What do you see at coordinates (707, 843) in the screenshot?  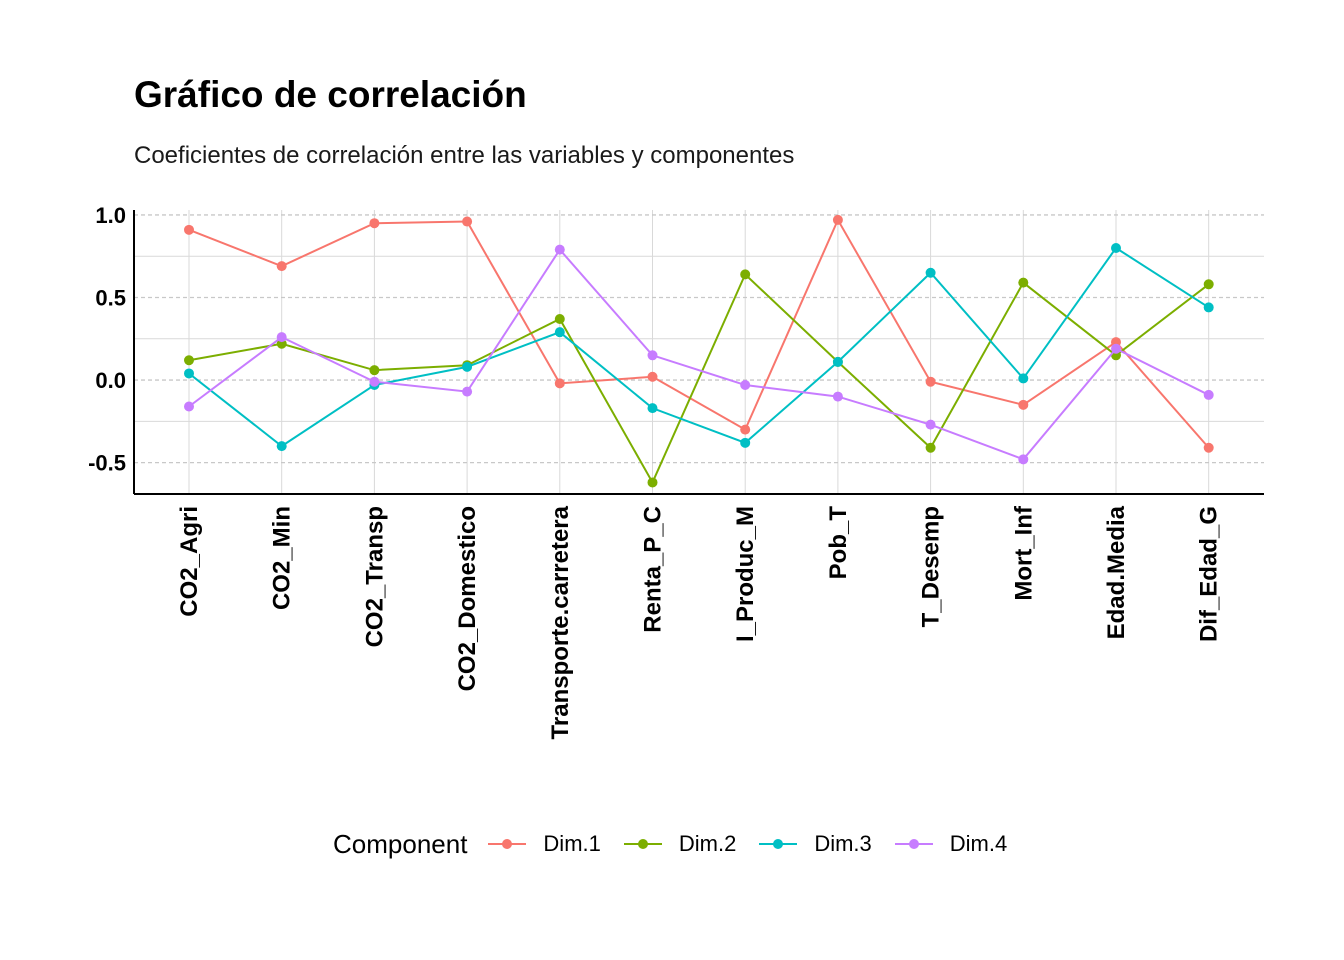 I see `legend-label: Dim.2` at bounding box center [707, 843].